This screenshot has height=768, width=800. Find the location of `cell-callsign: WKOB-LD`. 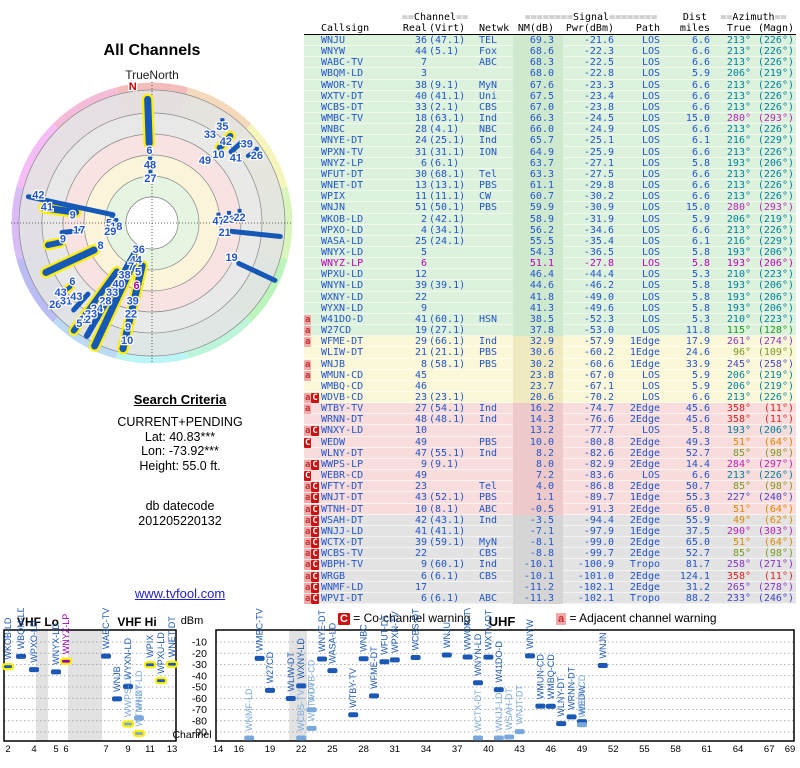

cell-callsign: WKOB-LD is located at coordinates (342, 219).